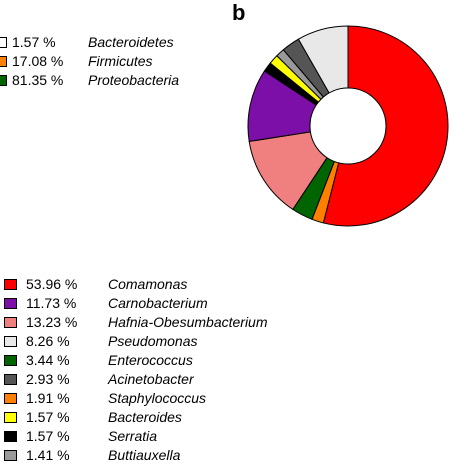 This screenshot has width=474, height=474. Describe the element at coordinates (51, 303) in the screenshot. I see `legend-percent: 11.73 %` at that location.